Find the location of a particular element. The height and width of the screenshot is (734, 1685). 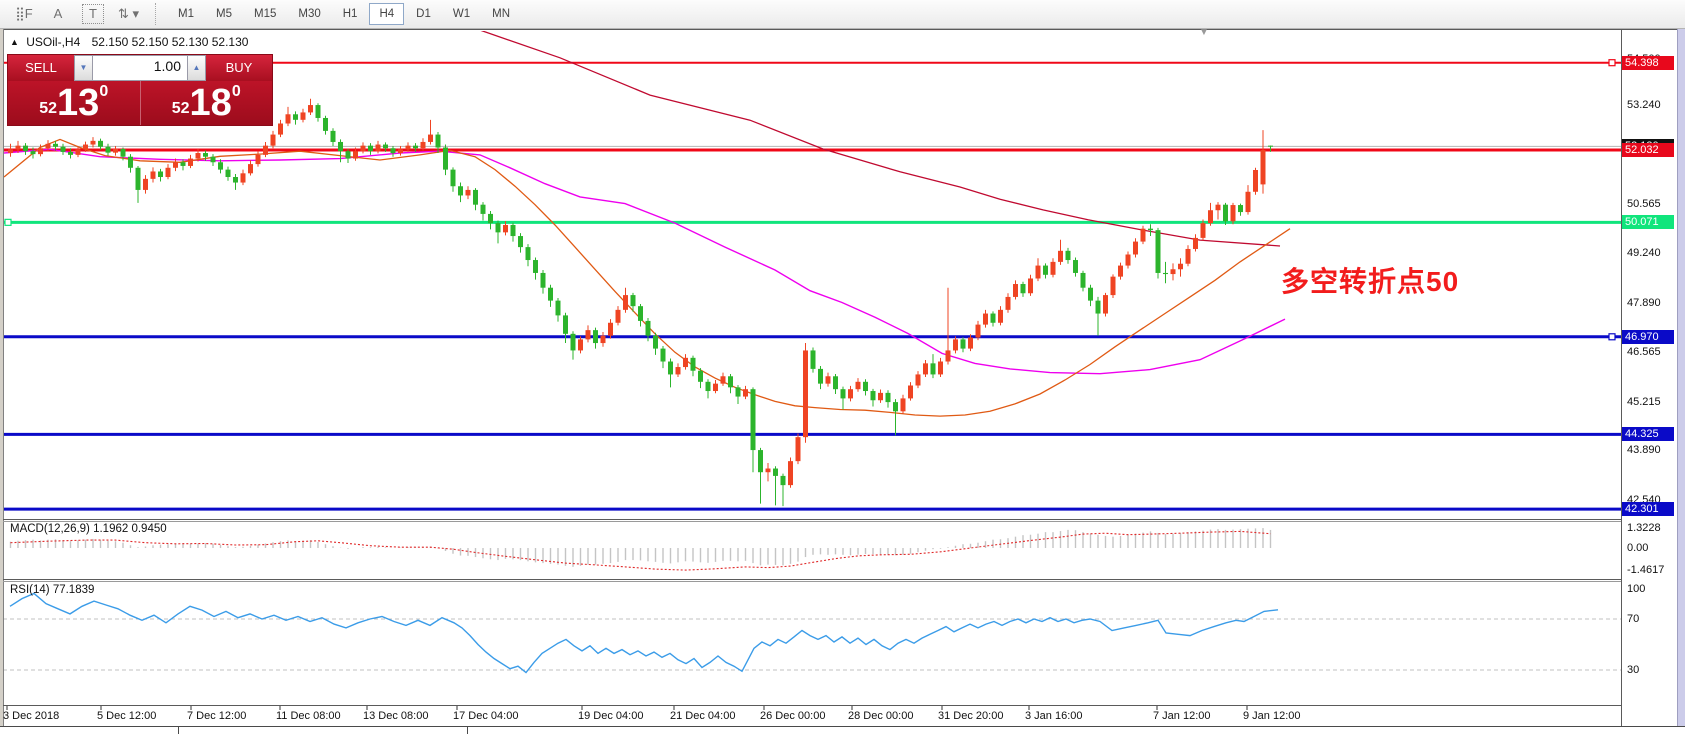

timeframe-button-m30: M30 is located at coordinates (309, 14).